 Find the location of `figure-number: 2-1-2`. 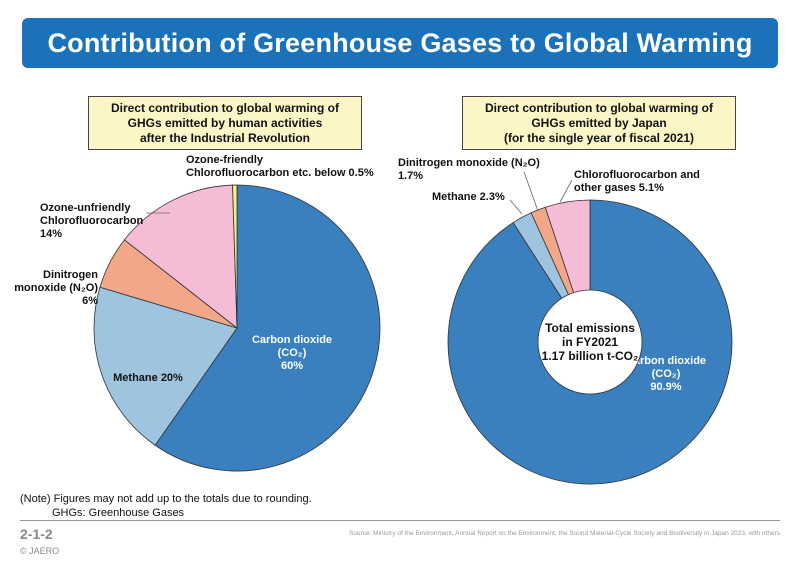

figure-number: 2-1-2 is located at coordinates (36, 534).